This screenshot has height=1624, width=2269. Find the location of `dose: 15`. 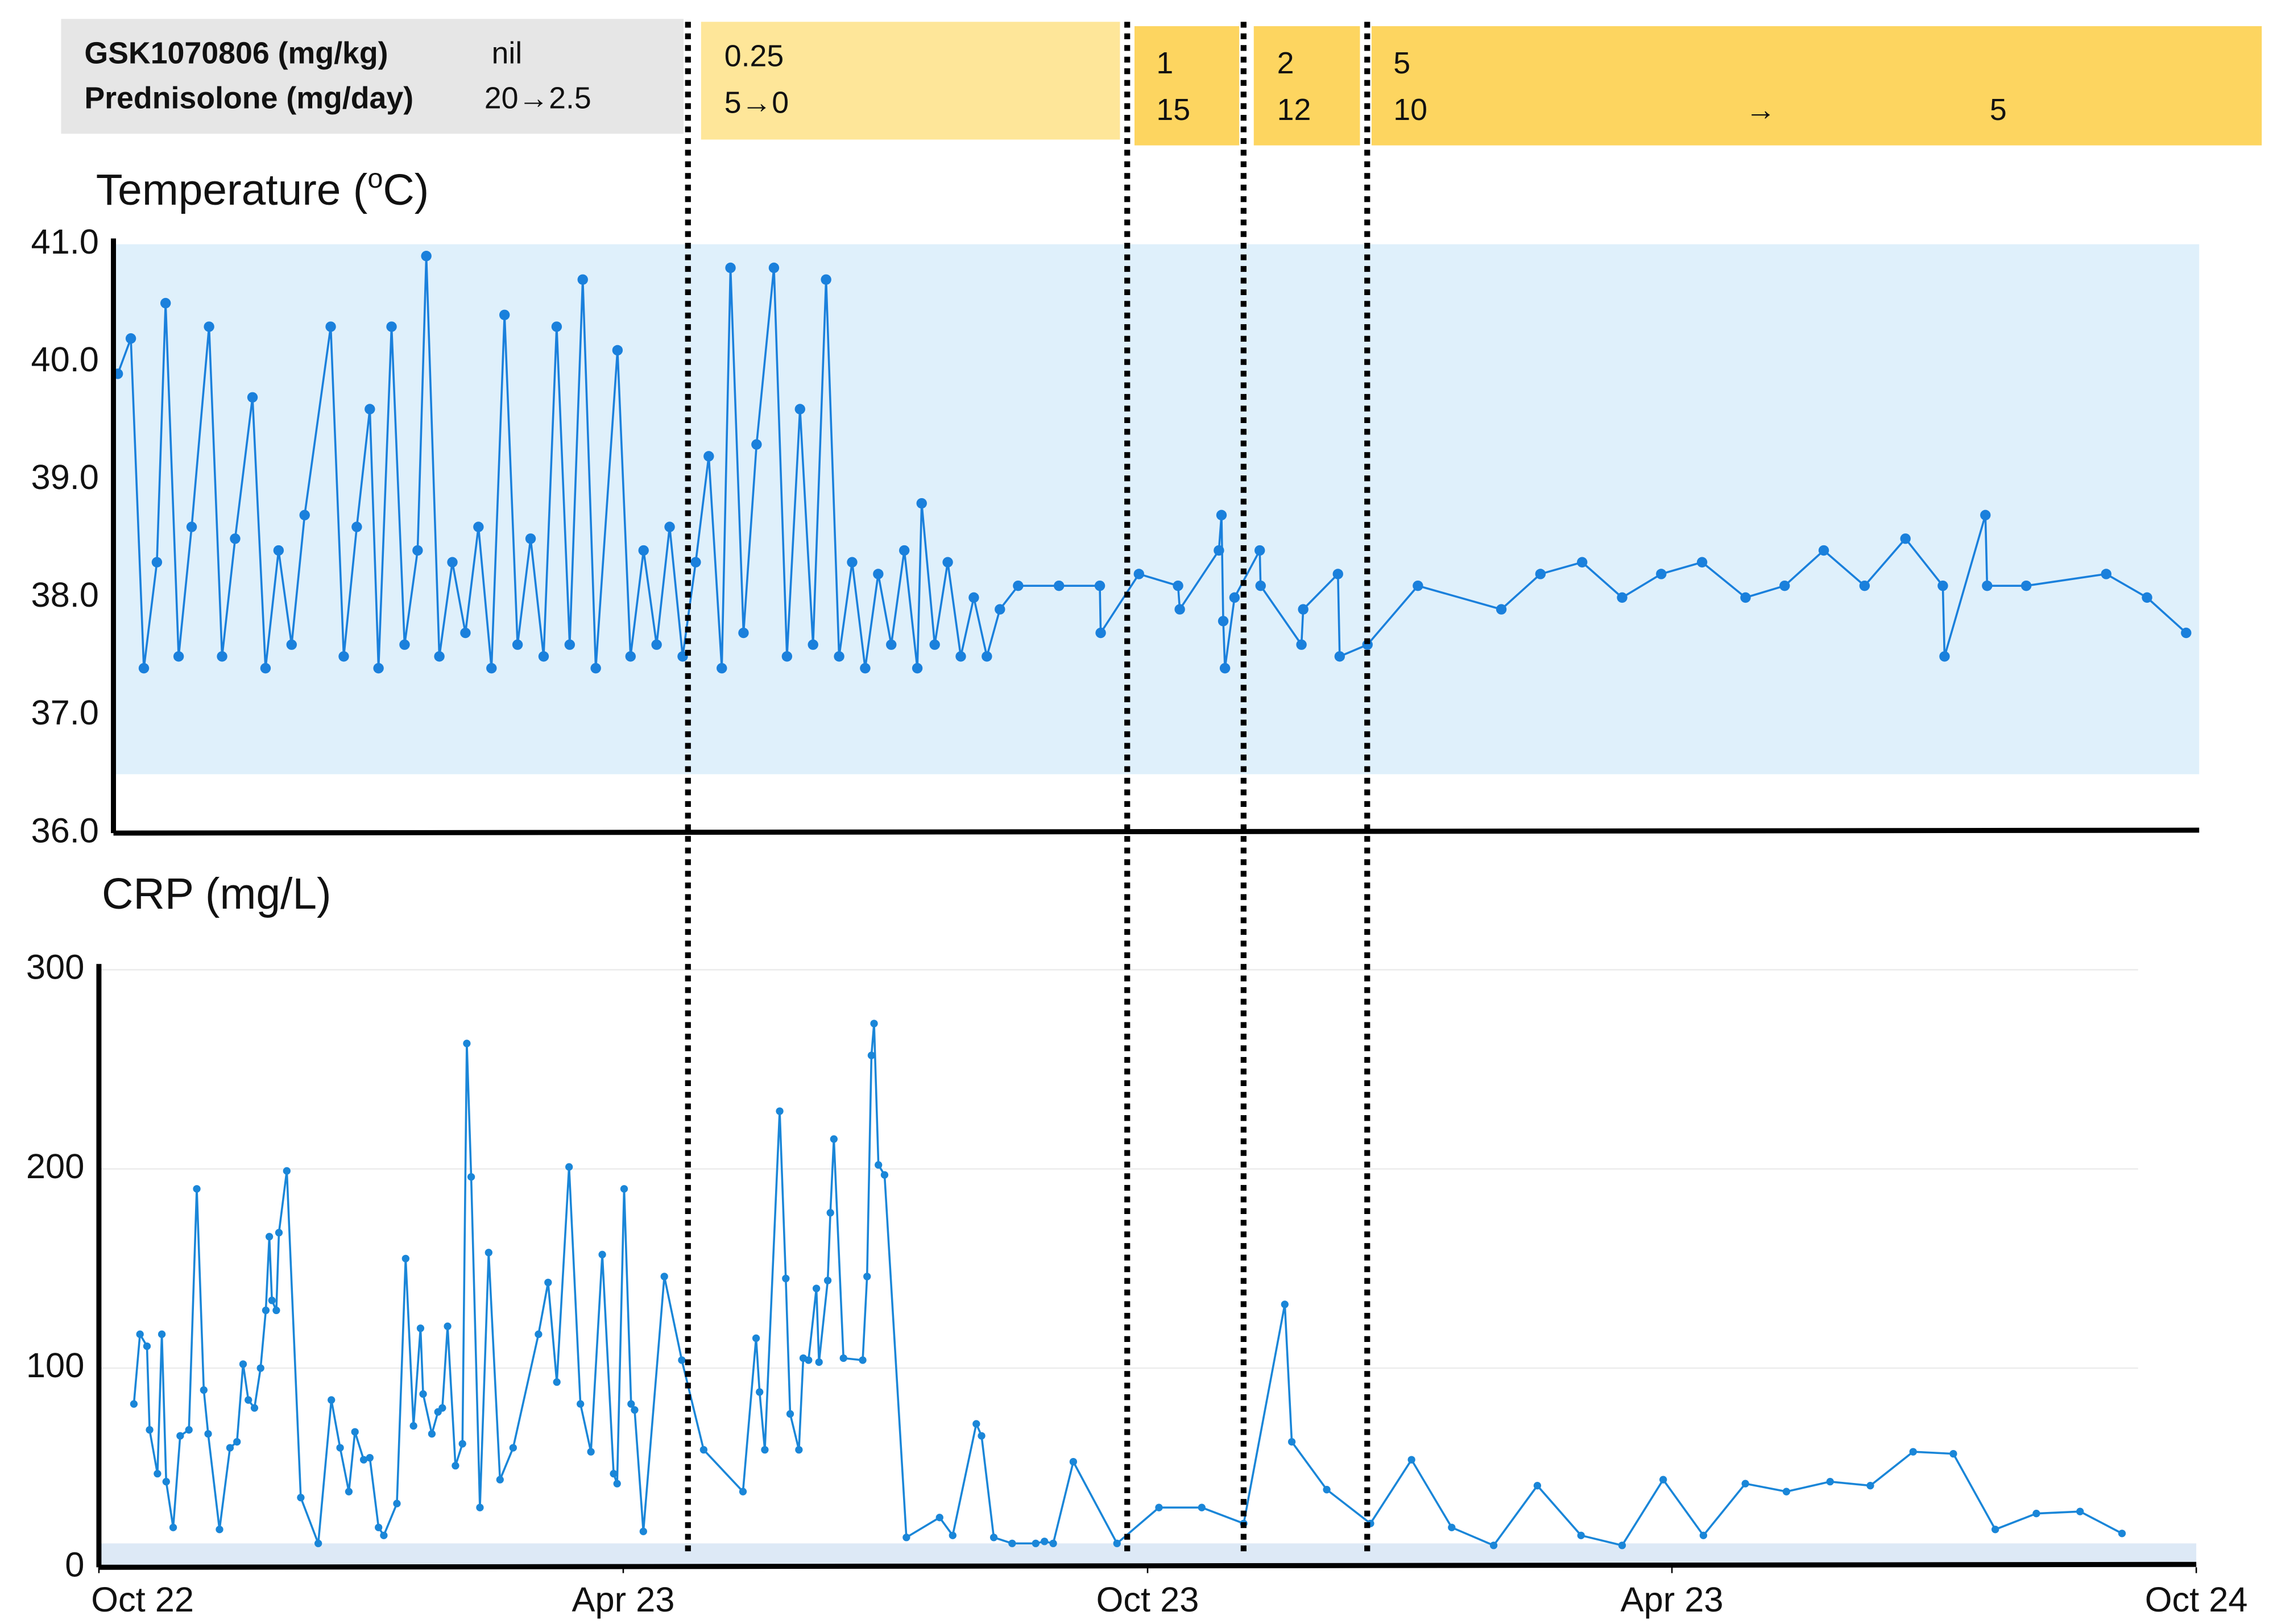

dose: 15 is located at coordinates (1173, 110).